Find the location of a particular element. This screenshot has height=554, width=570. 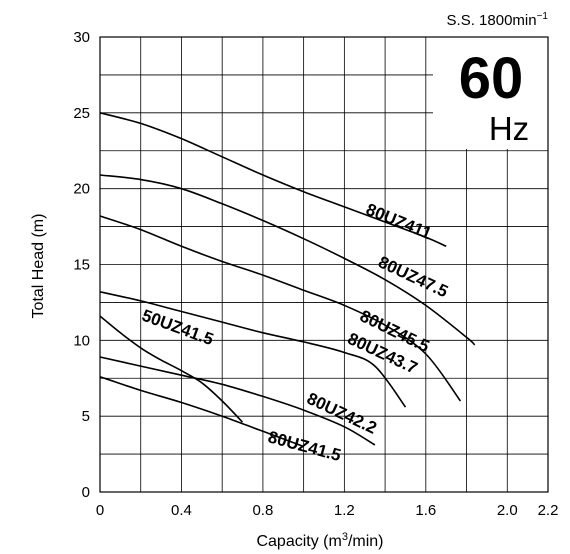

x-tick-label: 0.8 is located at coordinates (262, 510).